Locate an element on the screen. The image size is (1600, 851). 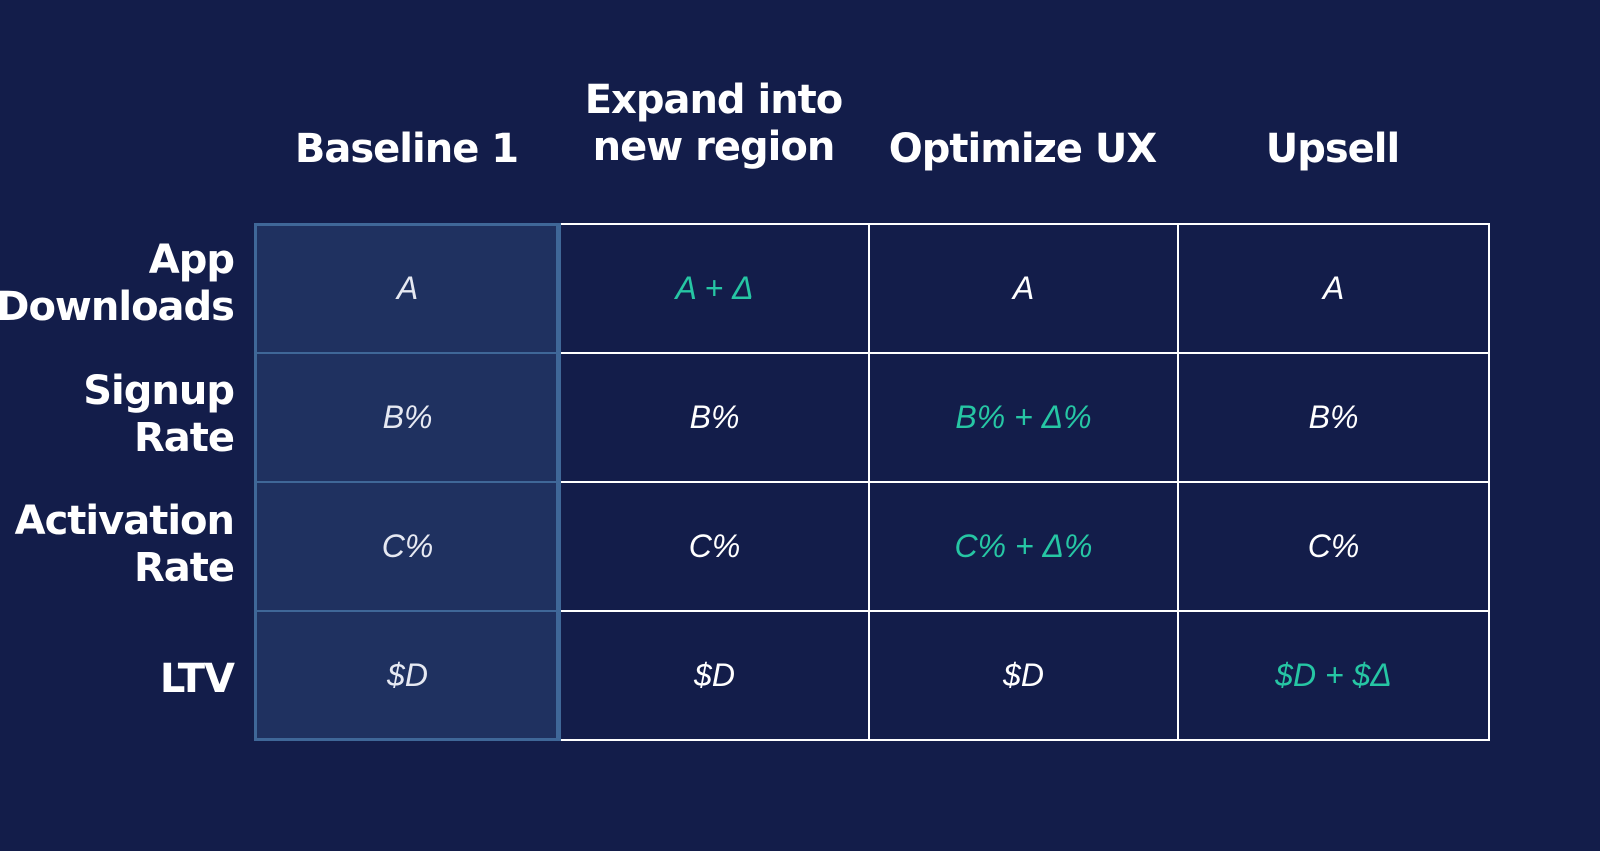
column-header-line: Optimize UX is located at coordinates (1023, 149).